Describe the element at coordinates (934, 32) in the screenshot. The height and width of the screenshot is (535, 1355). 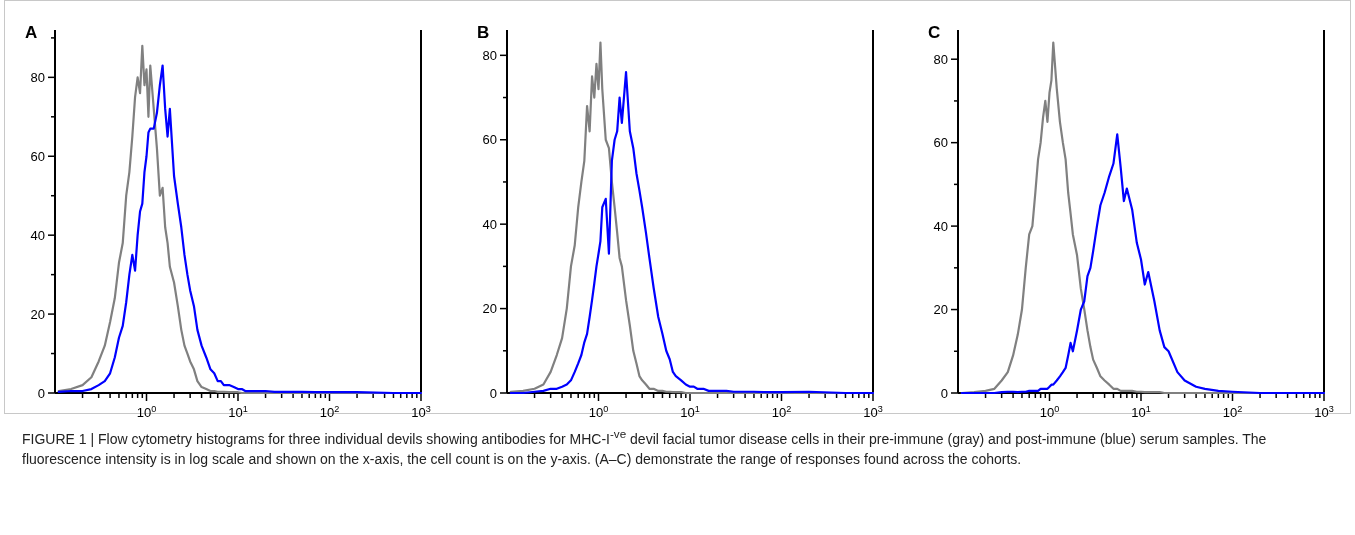
I see `chart-title: C` at that location.